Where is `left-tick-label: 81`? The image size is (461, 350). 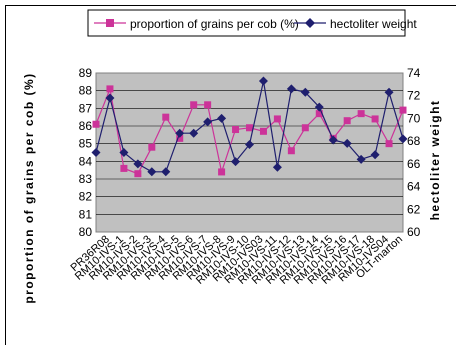 left-tick-label: 81 is located at coordinates (86, 214).